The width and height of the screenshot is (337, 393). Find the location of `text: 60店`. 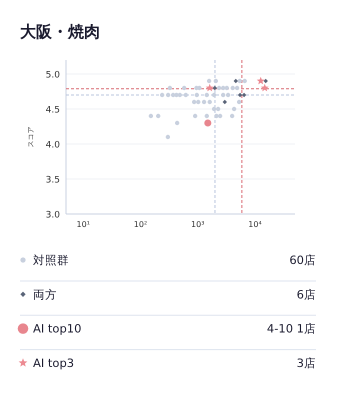

text: 60店 is located at coordinates (302, 260).